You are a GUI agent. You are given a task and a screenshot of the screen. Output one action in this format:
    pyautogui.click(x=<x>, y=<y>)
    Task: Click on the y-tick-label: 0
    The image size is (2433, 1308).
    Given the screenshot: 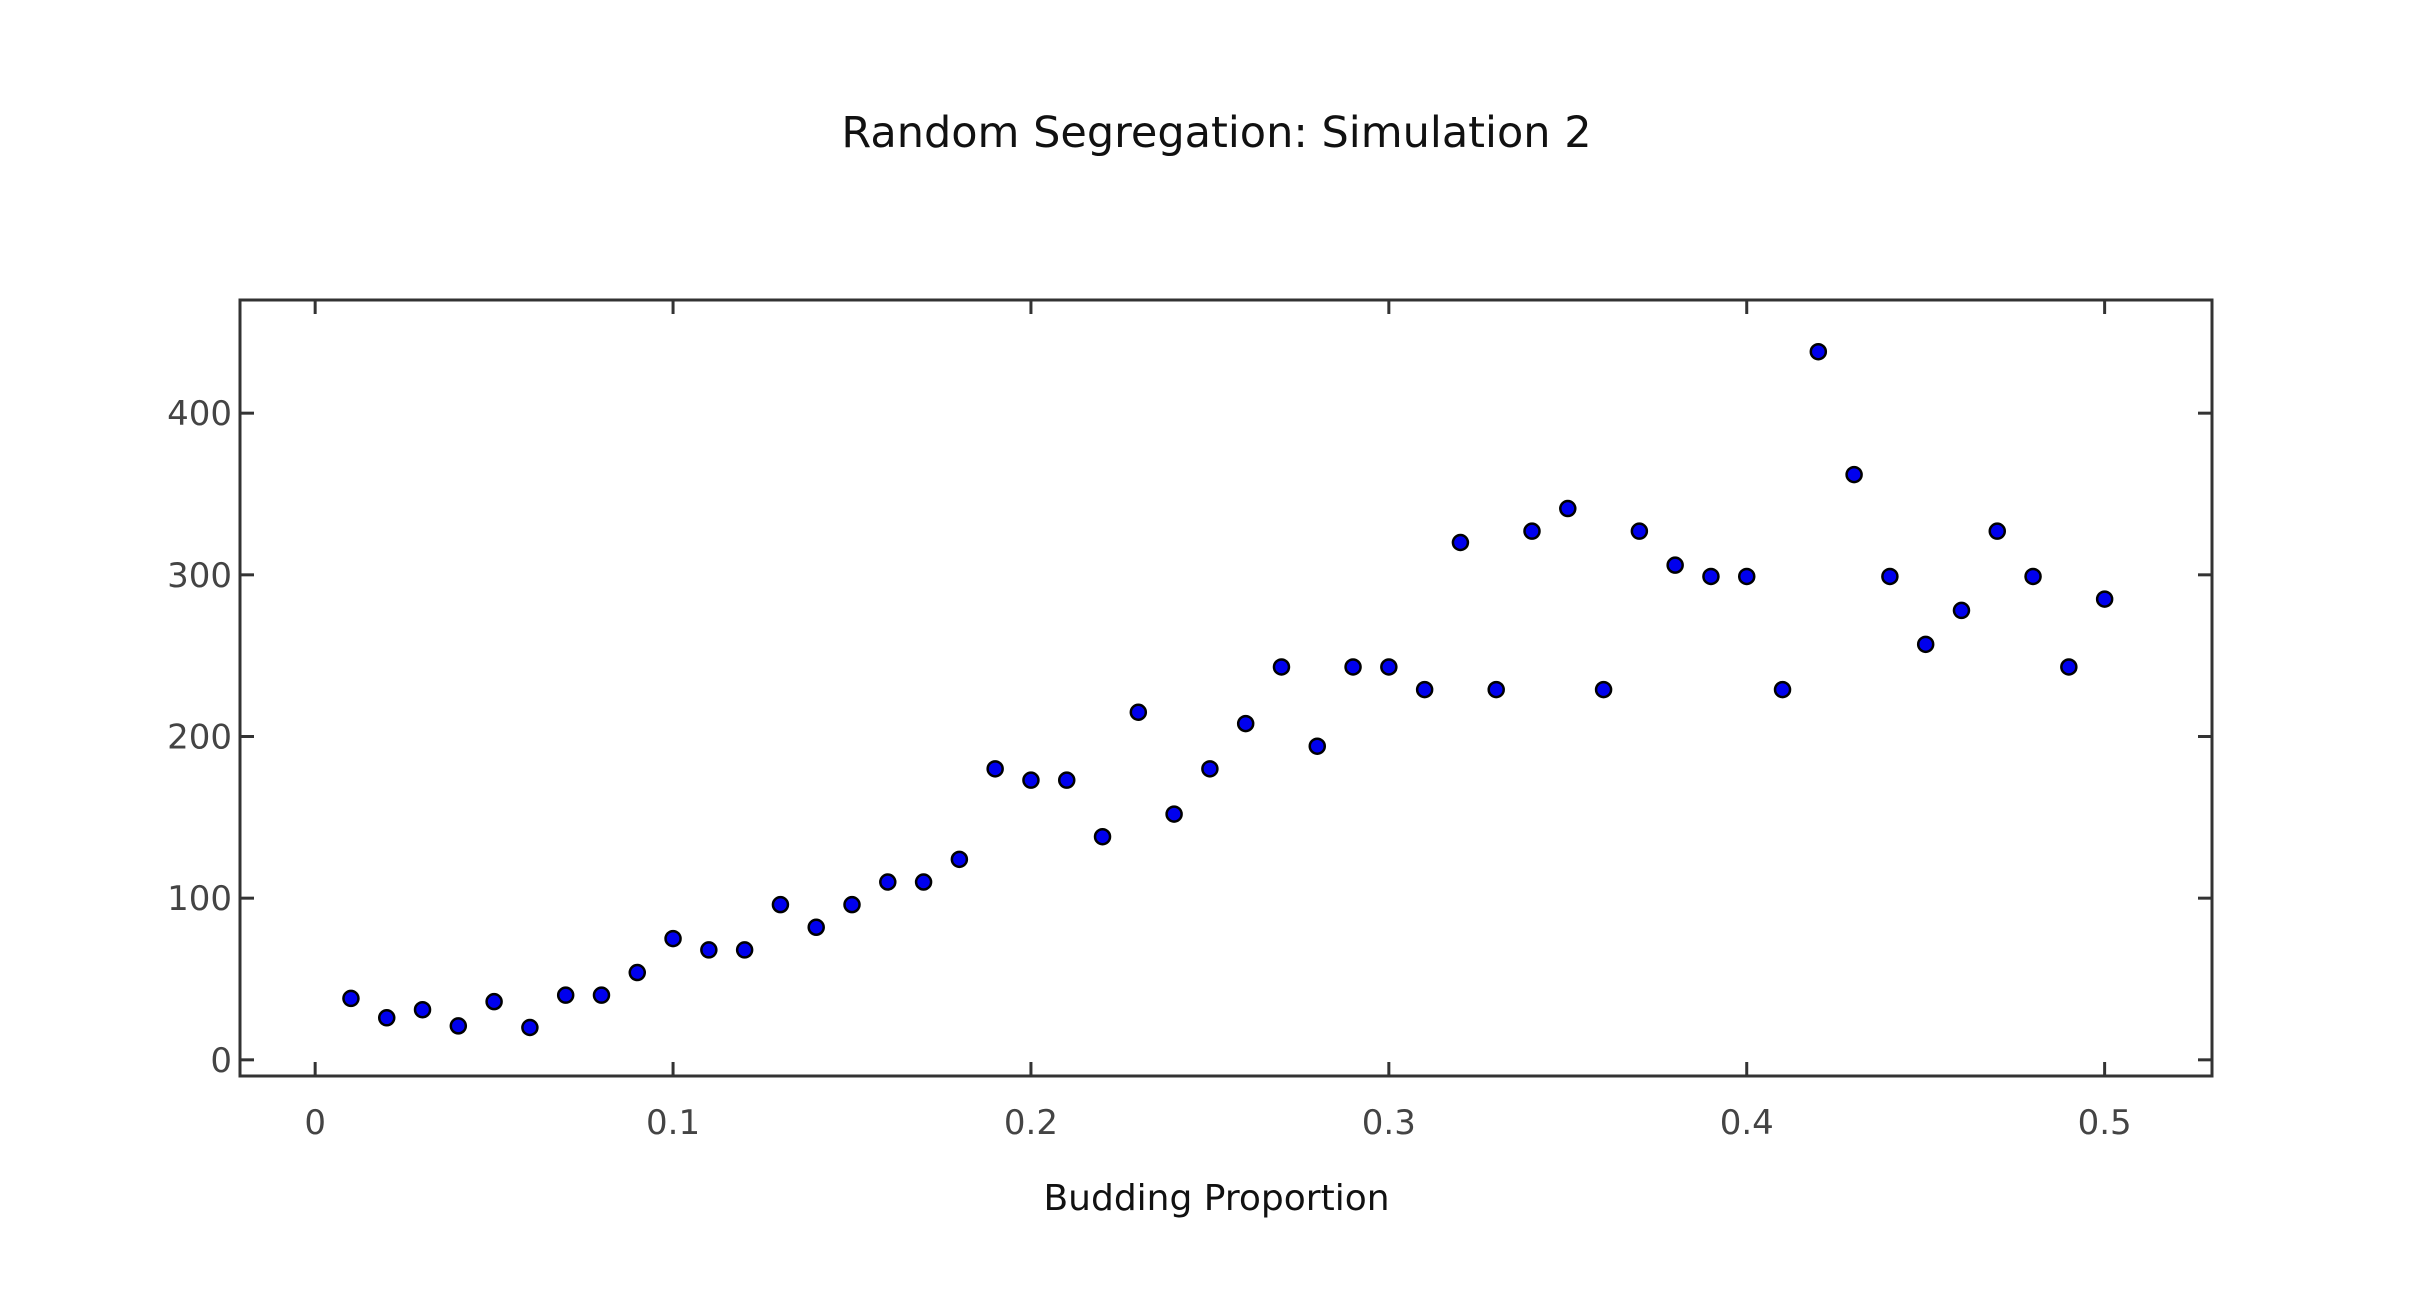 What is the action you would take?
    pyautogui.click(x=221, y=1061)
    